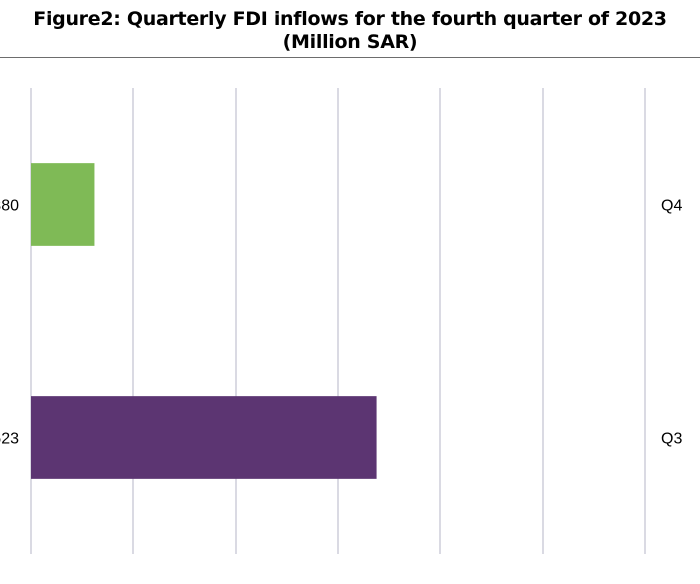 Image resolution: width=700 pixels, height=584 pixels. I want to click on value-label-q4: 19,380, so click(9, 206).